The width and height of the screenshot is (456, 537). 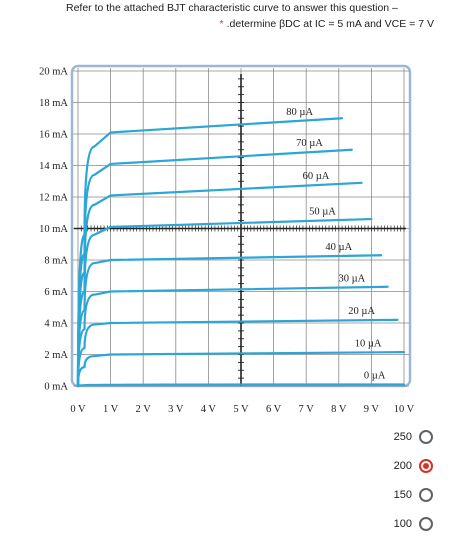 What do you see at coordinates (351, 278) in the screenshot?
I see `curve-label: 30 µA` at bounding box center [351, 278].